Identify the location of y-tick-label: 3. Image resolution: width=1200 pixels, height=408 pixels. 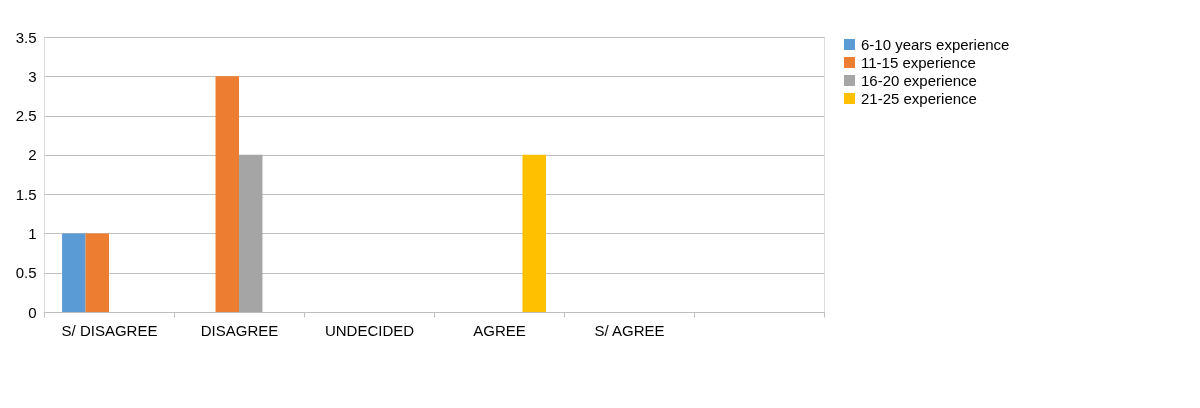
(32, 76).